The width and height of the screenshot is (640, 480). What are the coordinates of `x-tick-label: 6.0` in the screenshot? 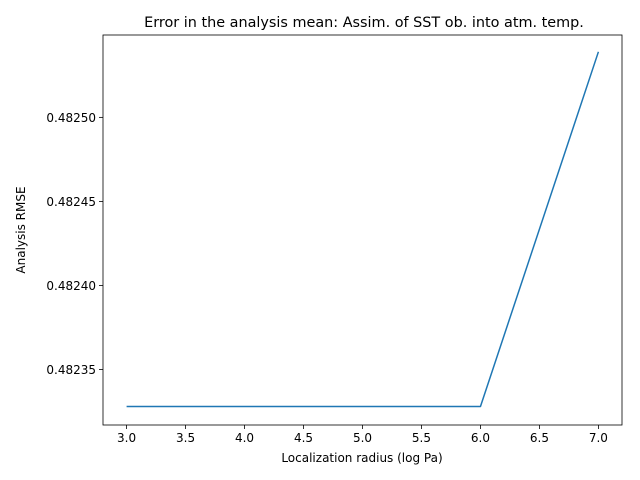 It's located at (480, 438).